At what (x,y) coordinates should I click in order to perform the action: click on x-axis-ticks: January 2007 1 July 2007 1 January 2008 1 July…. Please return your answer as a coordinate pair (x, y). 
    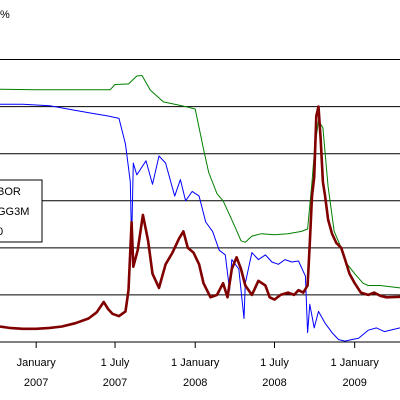
    Looking at the image, I should click on (198, 365).